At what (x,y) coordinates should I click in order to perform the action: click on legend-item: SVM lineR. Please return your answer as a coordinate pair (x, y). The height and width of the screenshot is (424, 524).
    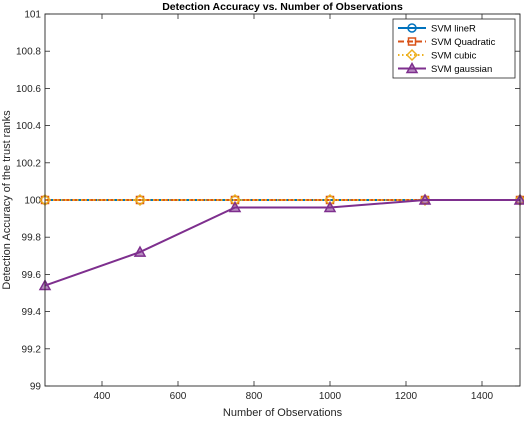
    Looking at the image, I should click on (437, 29).